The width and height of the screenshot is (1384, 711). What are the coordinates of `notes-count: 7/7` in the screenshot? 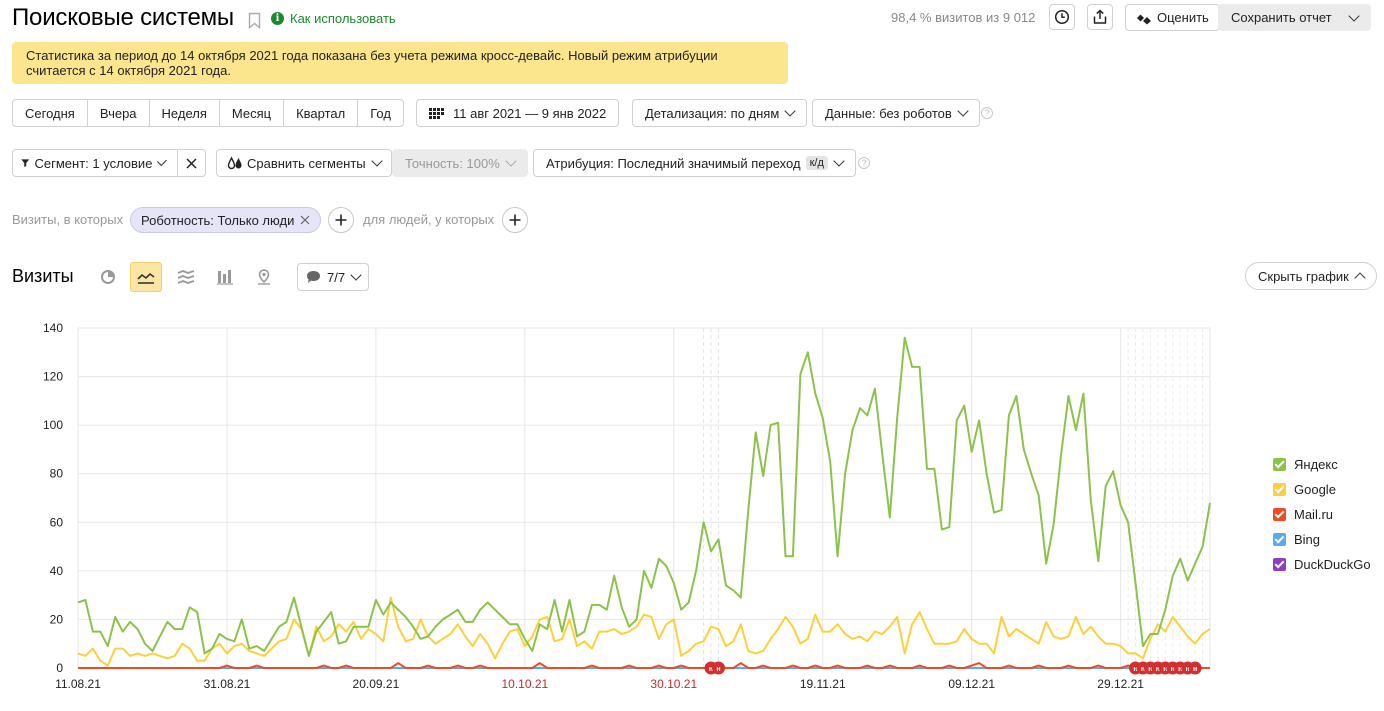 It's located at (336, 277).